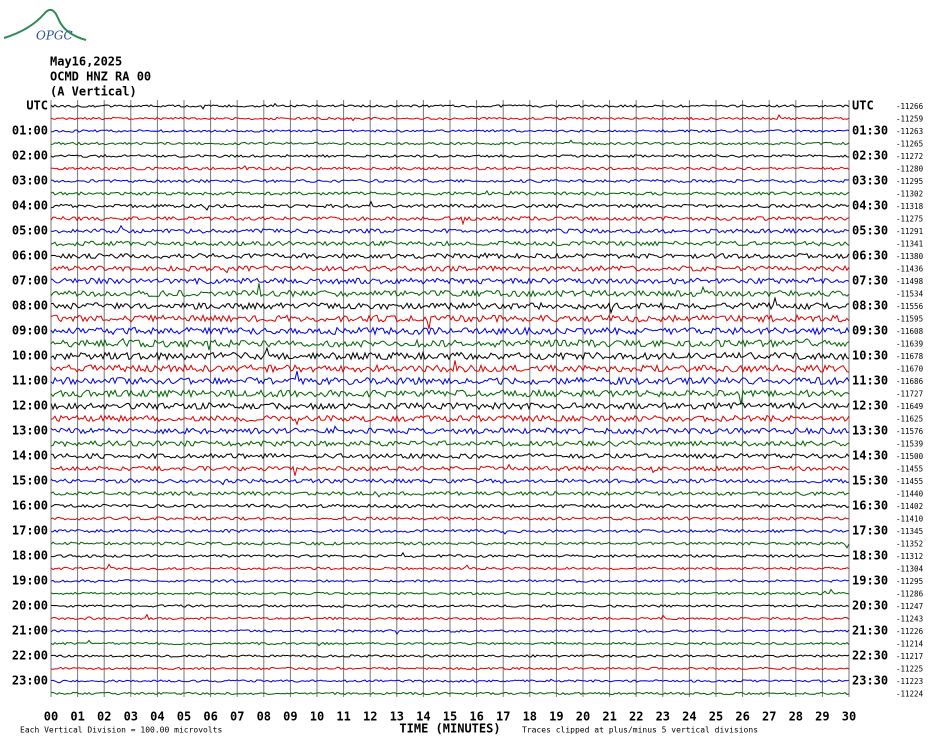 The image size is (930, 744). Describe the element at coordinates (910, 331) in the screenshot. I see `offset-label: -11608` at that location.